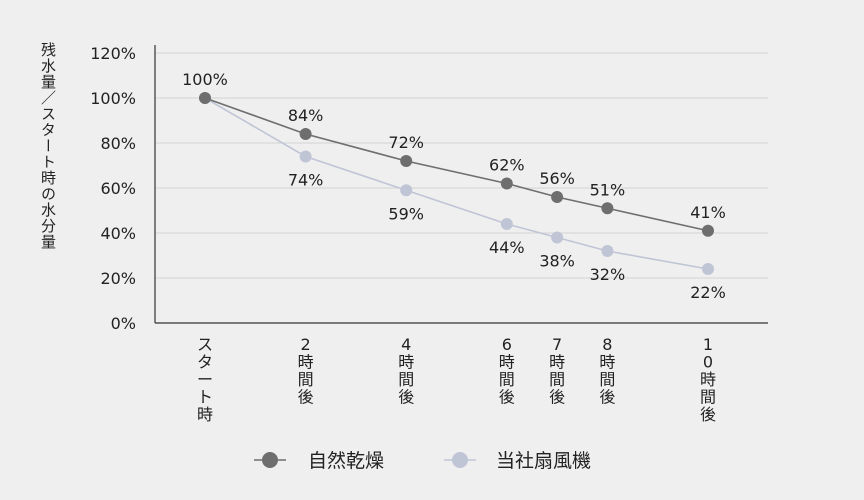 The width and height of the screenshot is (864, 500). What do you see at coordinates (557, 371) in the screenshot?
I see `x-tick-label: 7 時間後` at bounding box center [557, 371].